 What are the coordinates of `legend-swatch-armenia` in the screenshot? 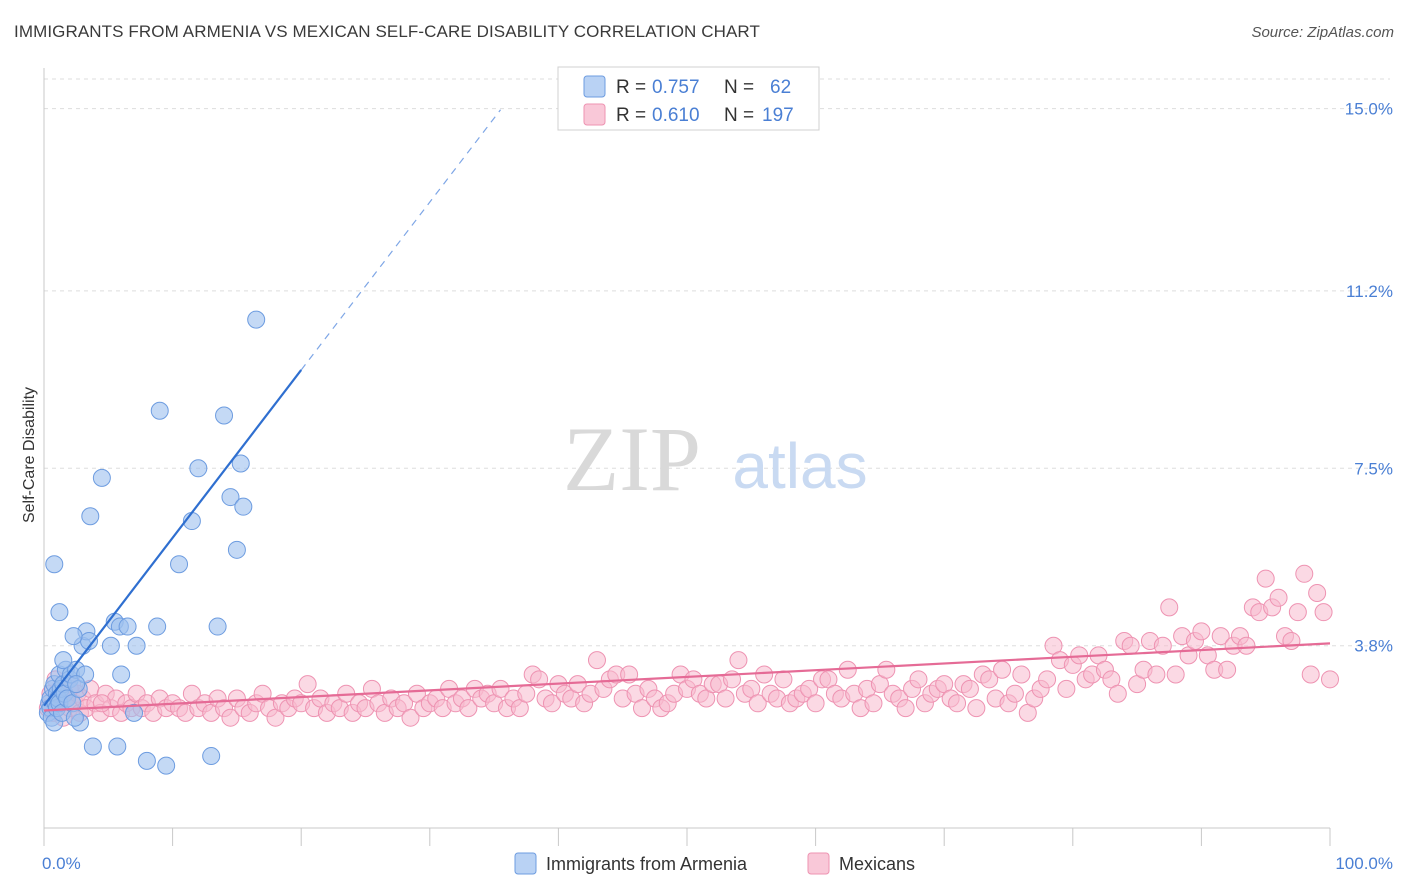 It's located at (594, 86).